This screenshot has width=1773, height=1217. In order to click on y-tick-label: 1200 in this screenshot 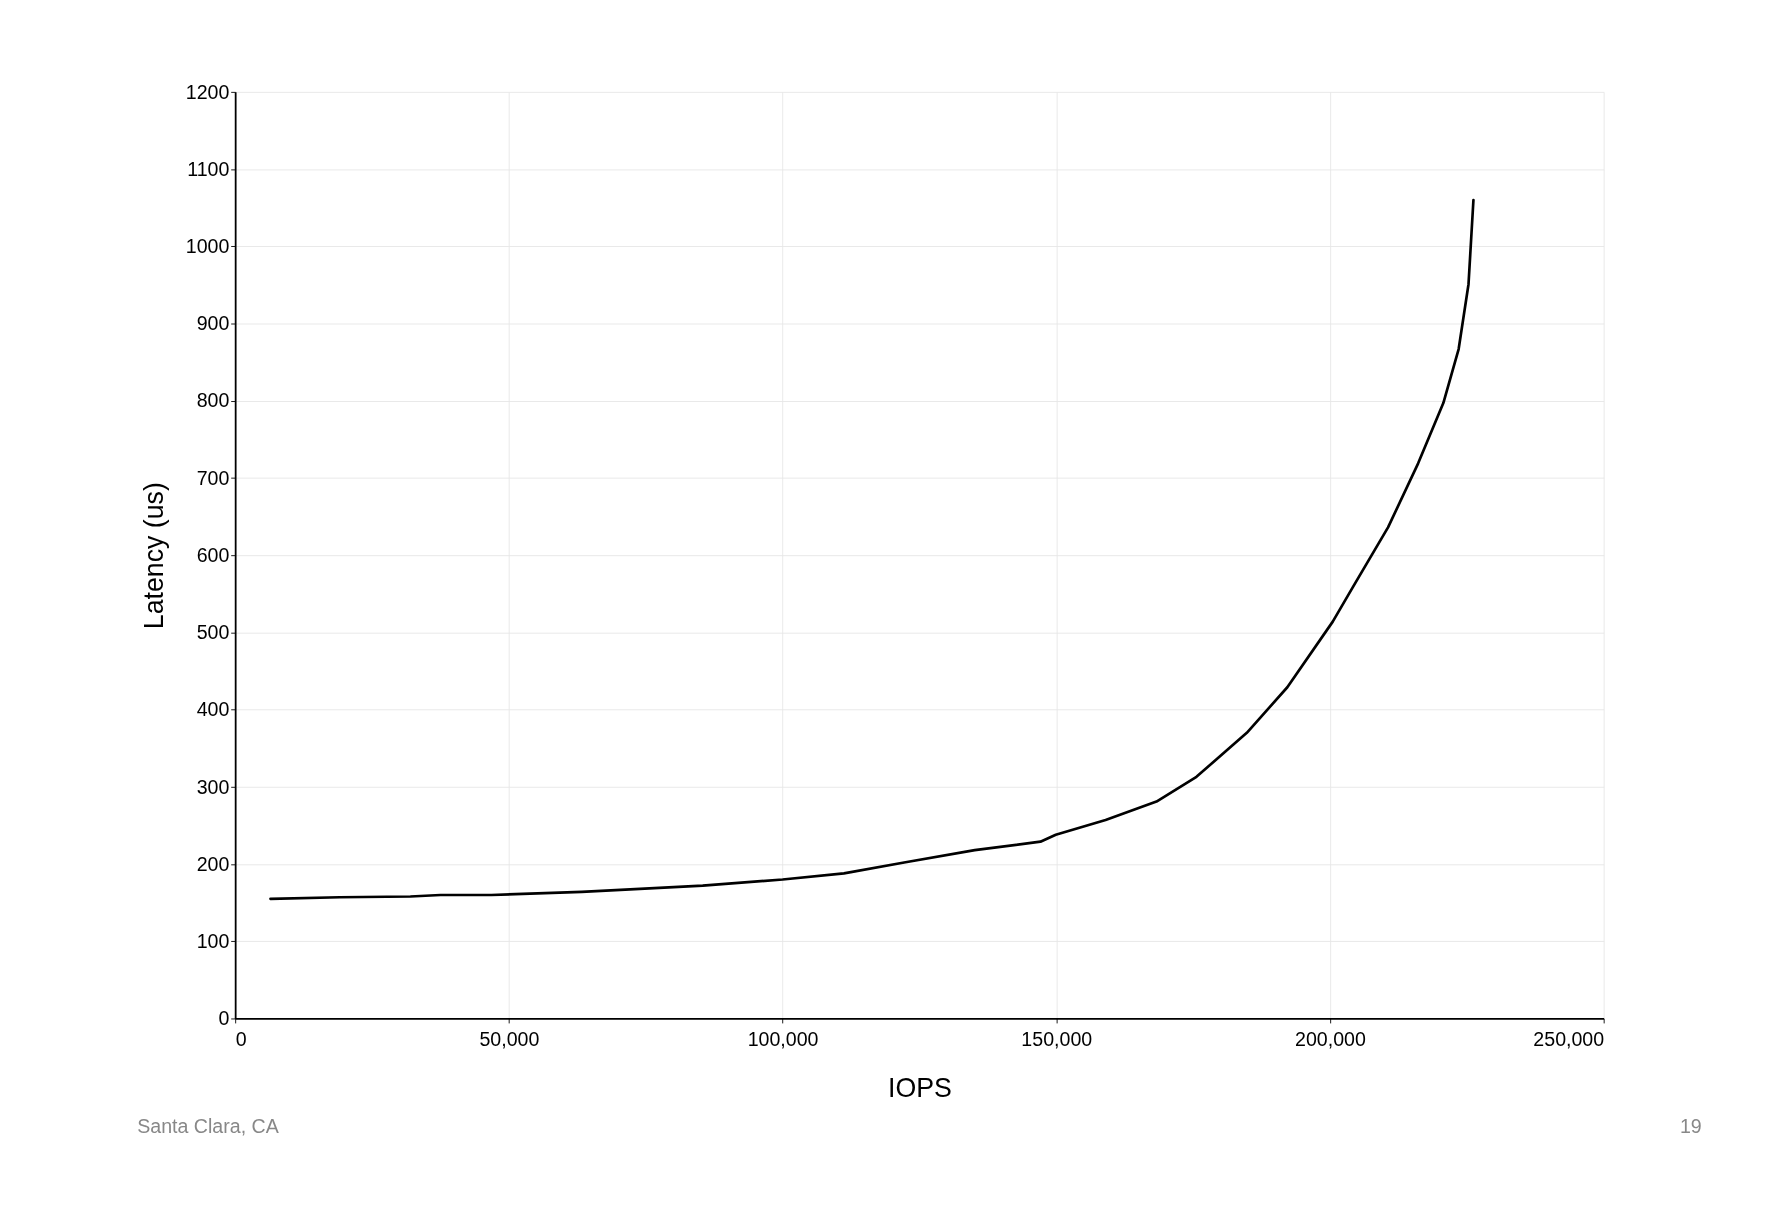, I will do `click(207, 91)`.